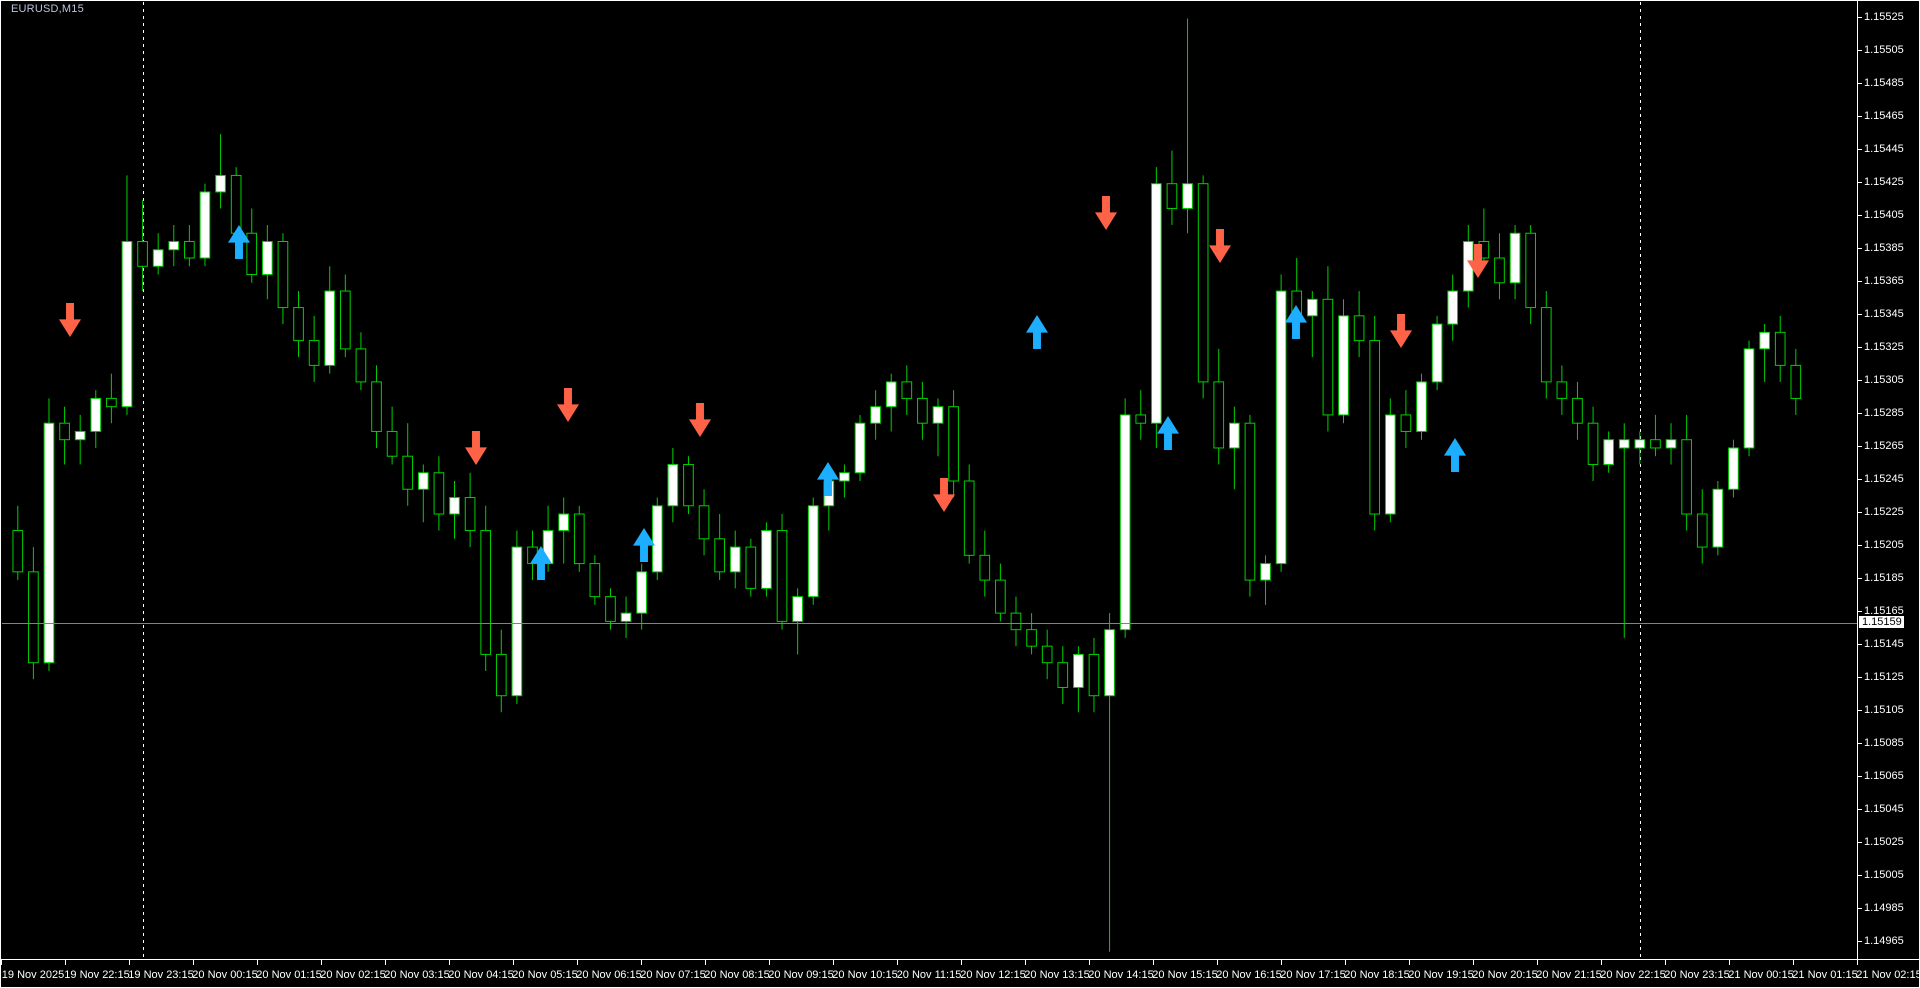 The image size is (1920, 988). I want to click on time-axis-tick: 20 Nov 10:15, so click(865, 975).